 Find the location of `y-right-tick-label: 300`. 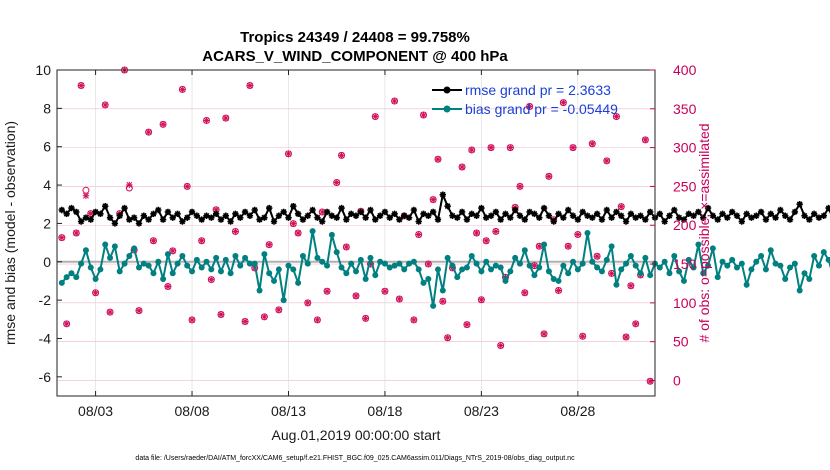

y-right-tick-label: 300 is located at coordinates (685, 148).